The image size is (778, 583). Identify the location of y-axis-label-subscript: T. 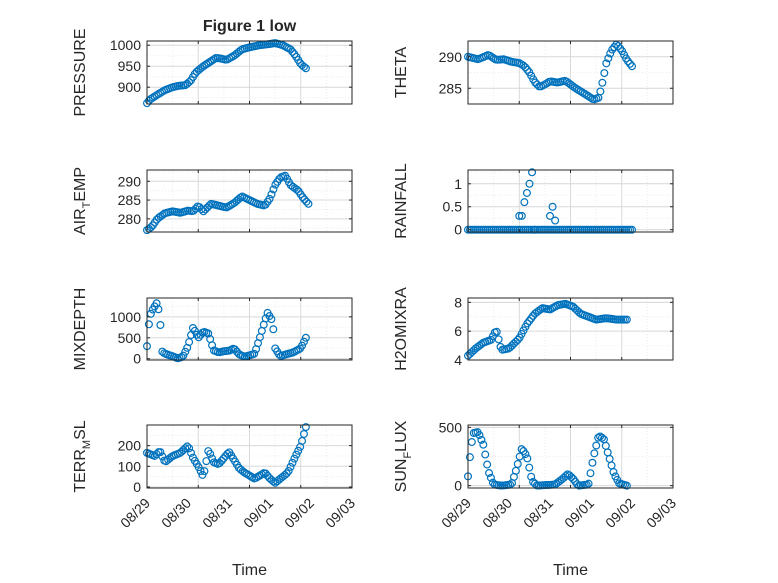
(87, 204).